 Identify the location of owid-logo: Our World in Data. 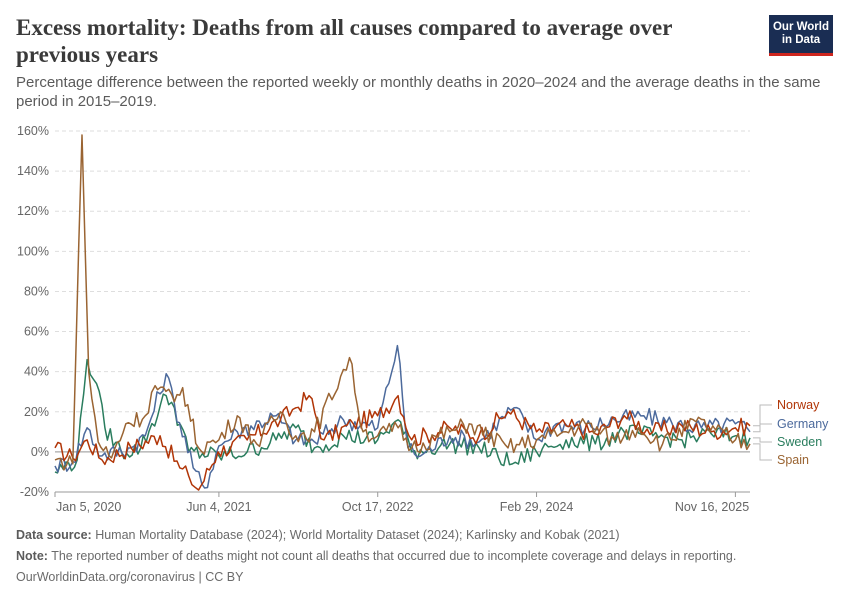
(801, 35).